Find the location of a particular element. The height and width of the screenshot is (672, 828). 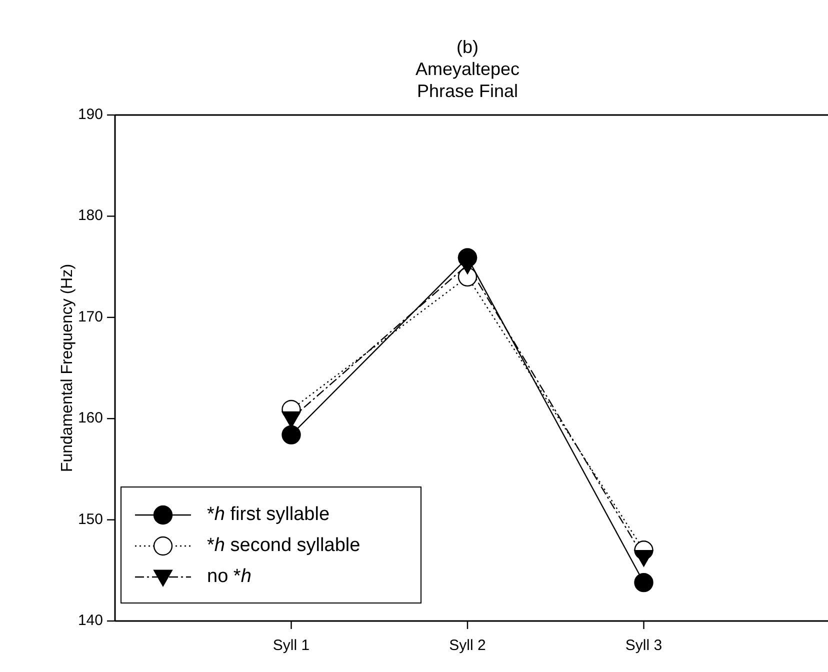

legend-label: *h first syllable is located at coordinates (268, 515).